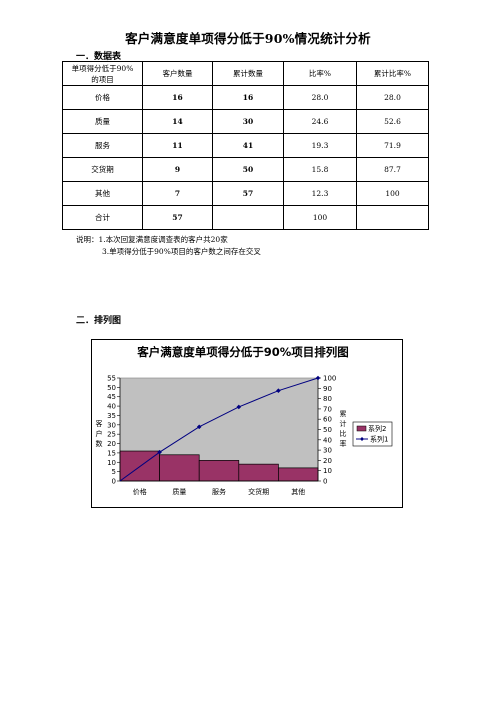 This screenshot has width=496, height=702. Describe the element at coordinates (111, 416) in the screenshot. I see `y-tick-label: 35` at that location.